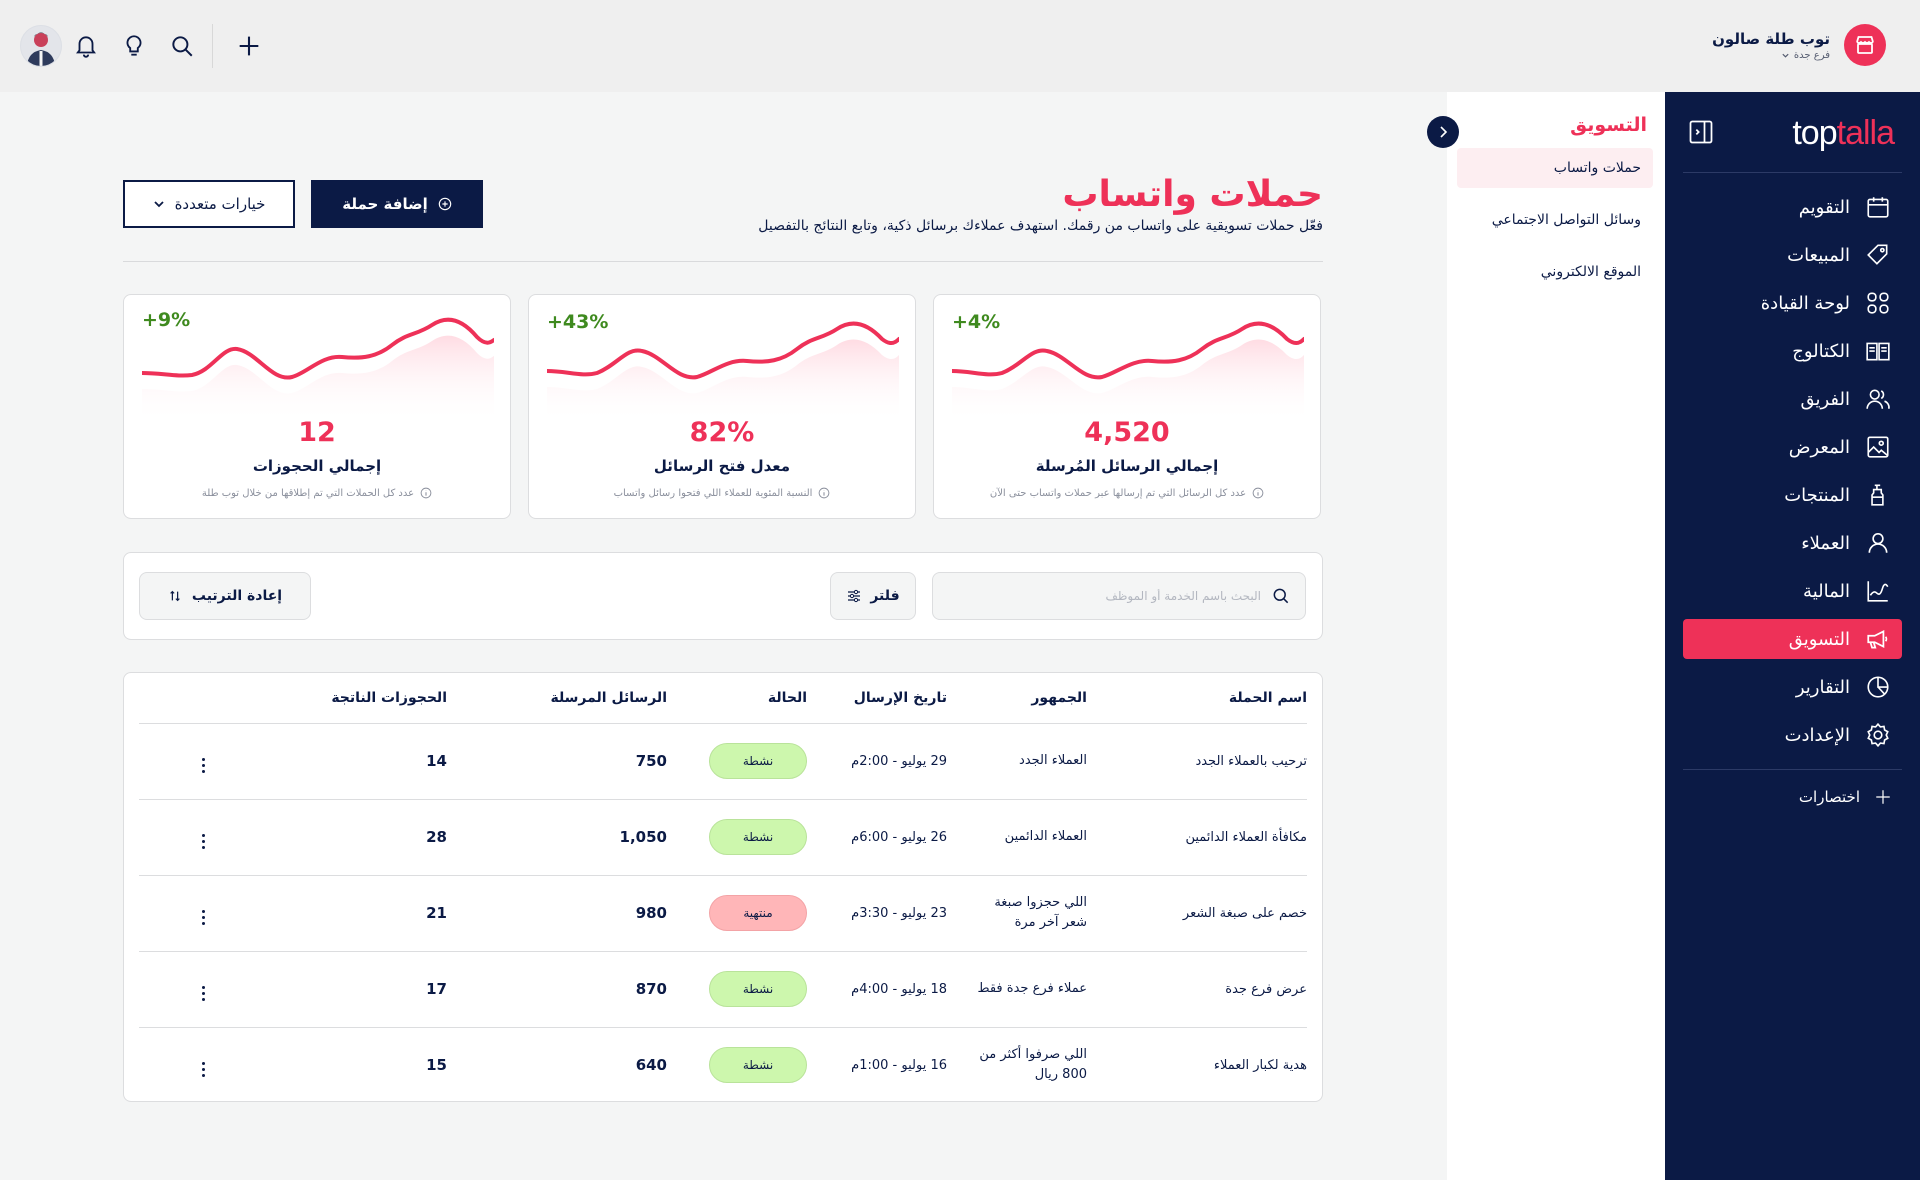 The height and width of the screenshot is (1180, 1920). Describe the element at coordinates (1555, 168) in the screenshot. I see `subnav-item-whatsapp-campaigns: حملات واتساب` at that location.